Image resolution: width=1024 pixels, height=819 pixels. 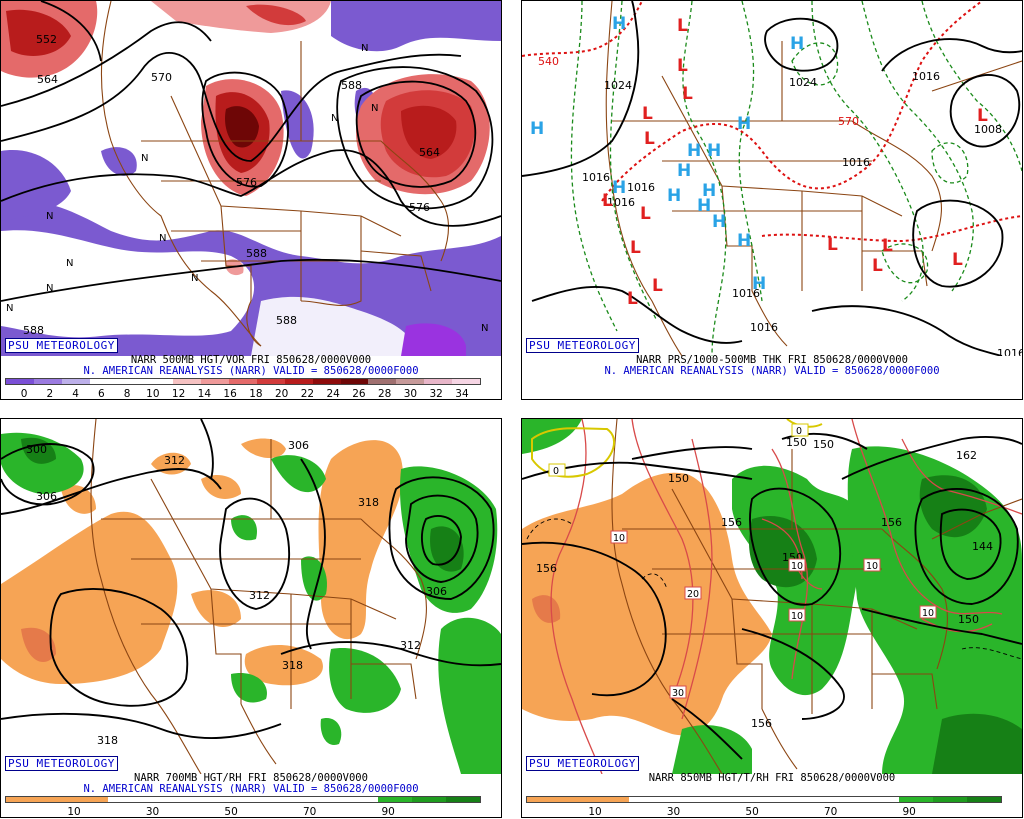 What do you see at coordinates (752, 812) in the screenshot?
I see `colorbar-tick-label: 50` at bounding box center [752, 812].